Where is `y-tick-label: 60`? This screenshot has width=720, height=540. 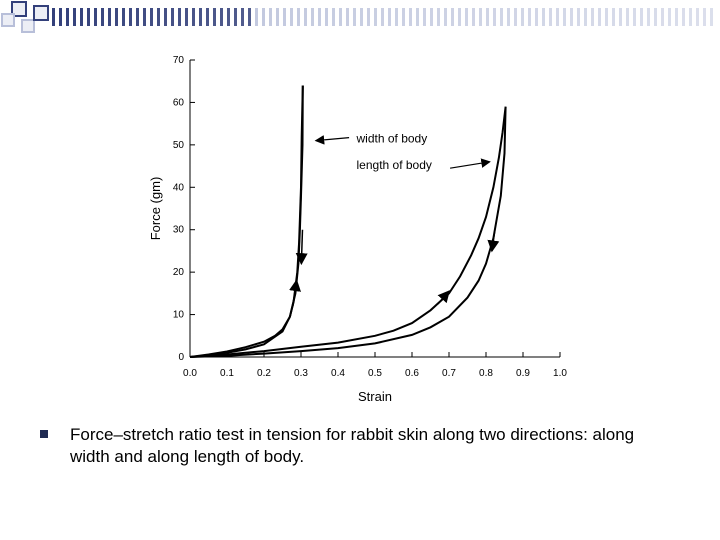
y-tick-label: 60 is located at coordinates (179, 102).